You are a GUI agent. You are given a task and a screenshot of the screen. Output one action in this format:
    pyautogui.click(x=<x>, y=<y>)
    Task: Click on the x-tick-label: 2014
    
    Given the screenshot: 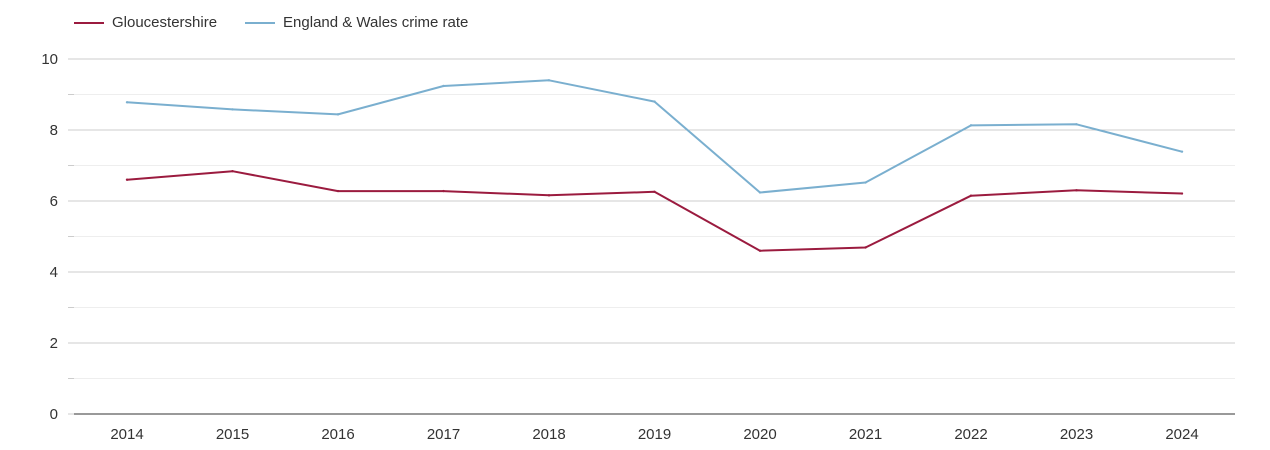 What is the action you would take?
    pyautogui.click(x=126, y=434)
    